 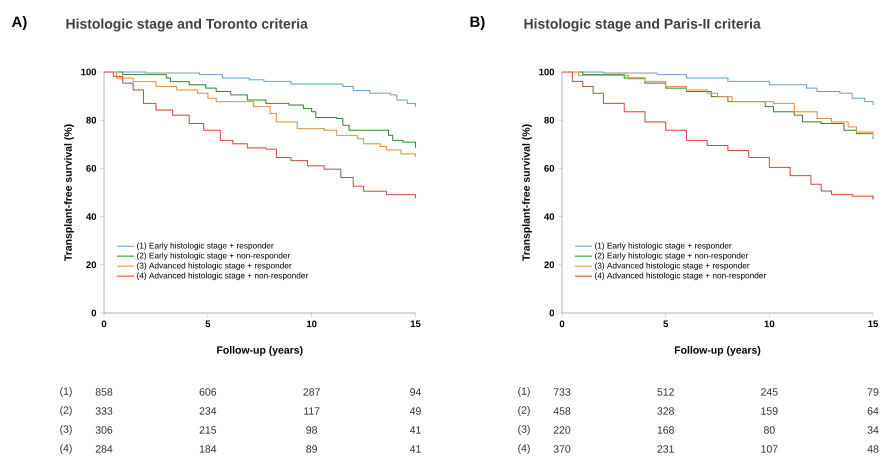 What do you see at coordinates (562, 411) in the screenshot?
I see `text: 458` at bounding box center [562, 411].